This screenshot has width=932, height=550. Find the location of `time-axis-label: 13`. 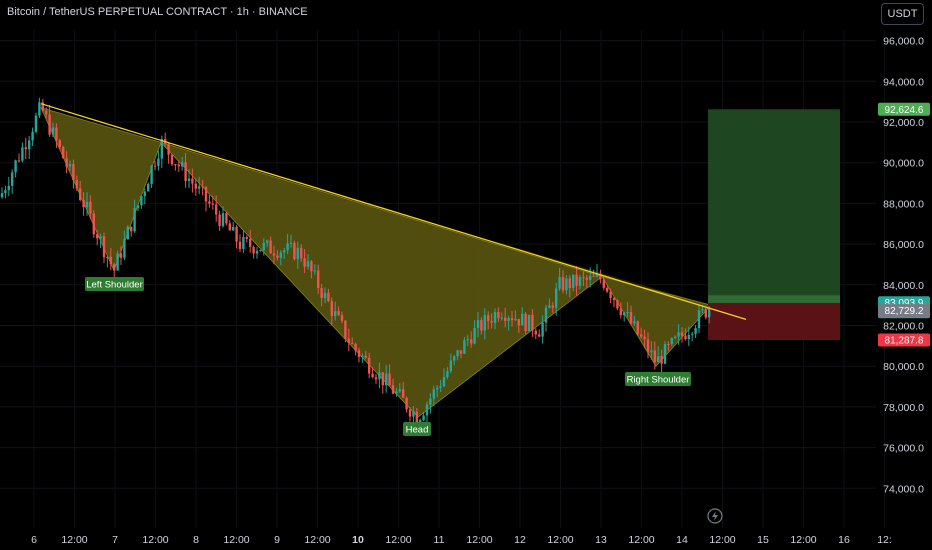

time-axis-label: 13 is located at coordinates (601, 540).